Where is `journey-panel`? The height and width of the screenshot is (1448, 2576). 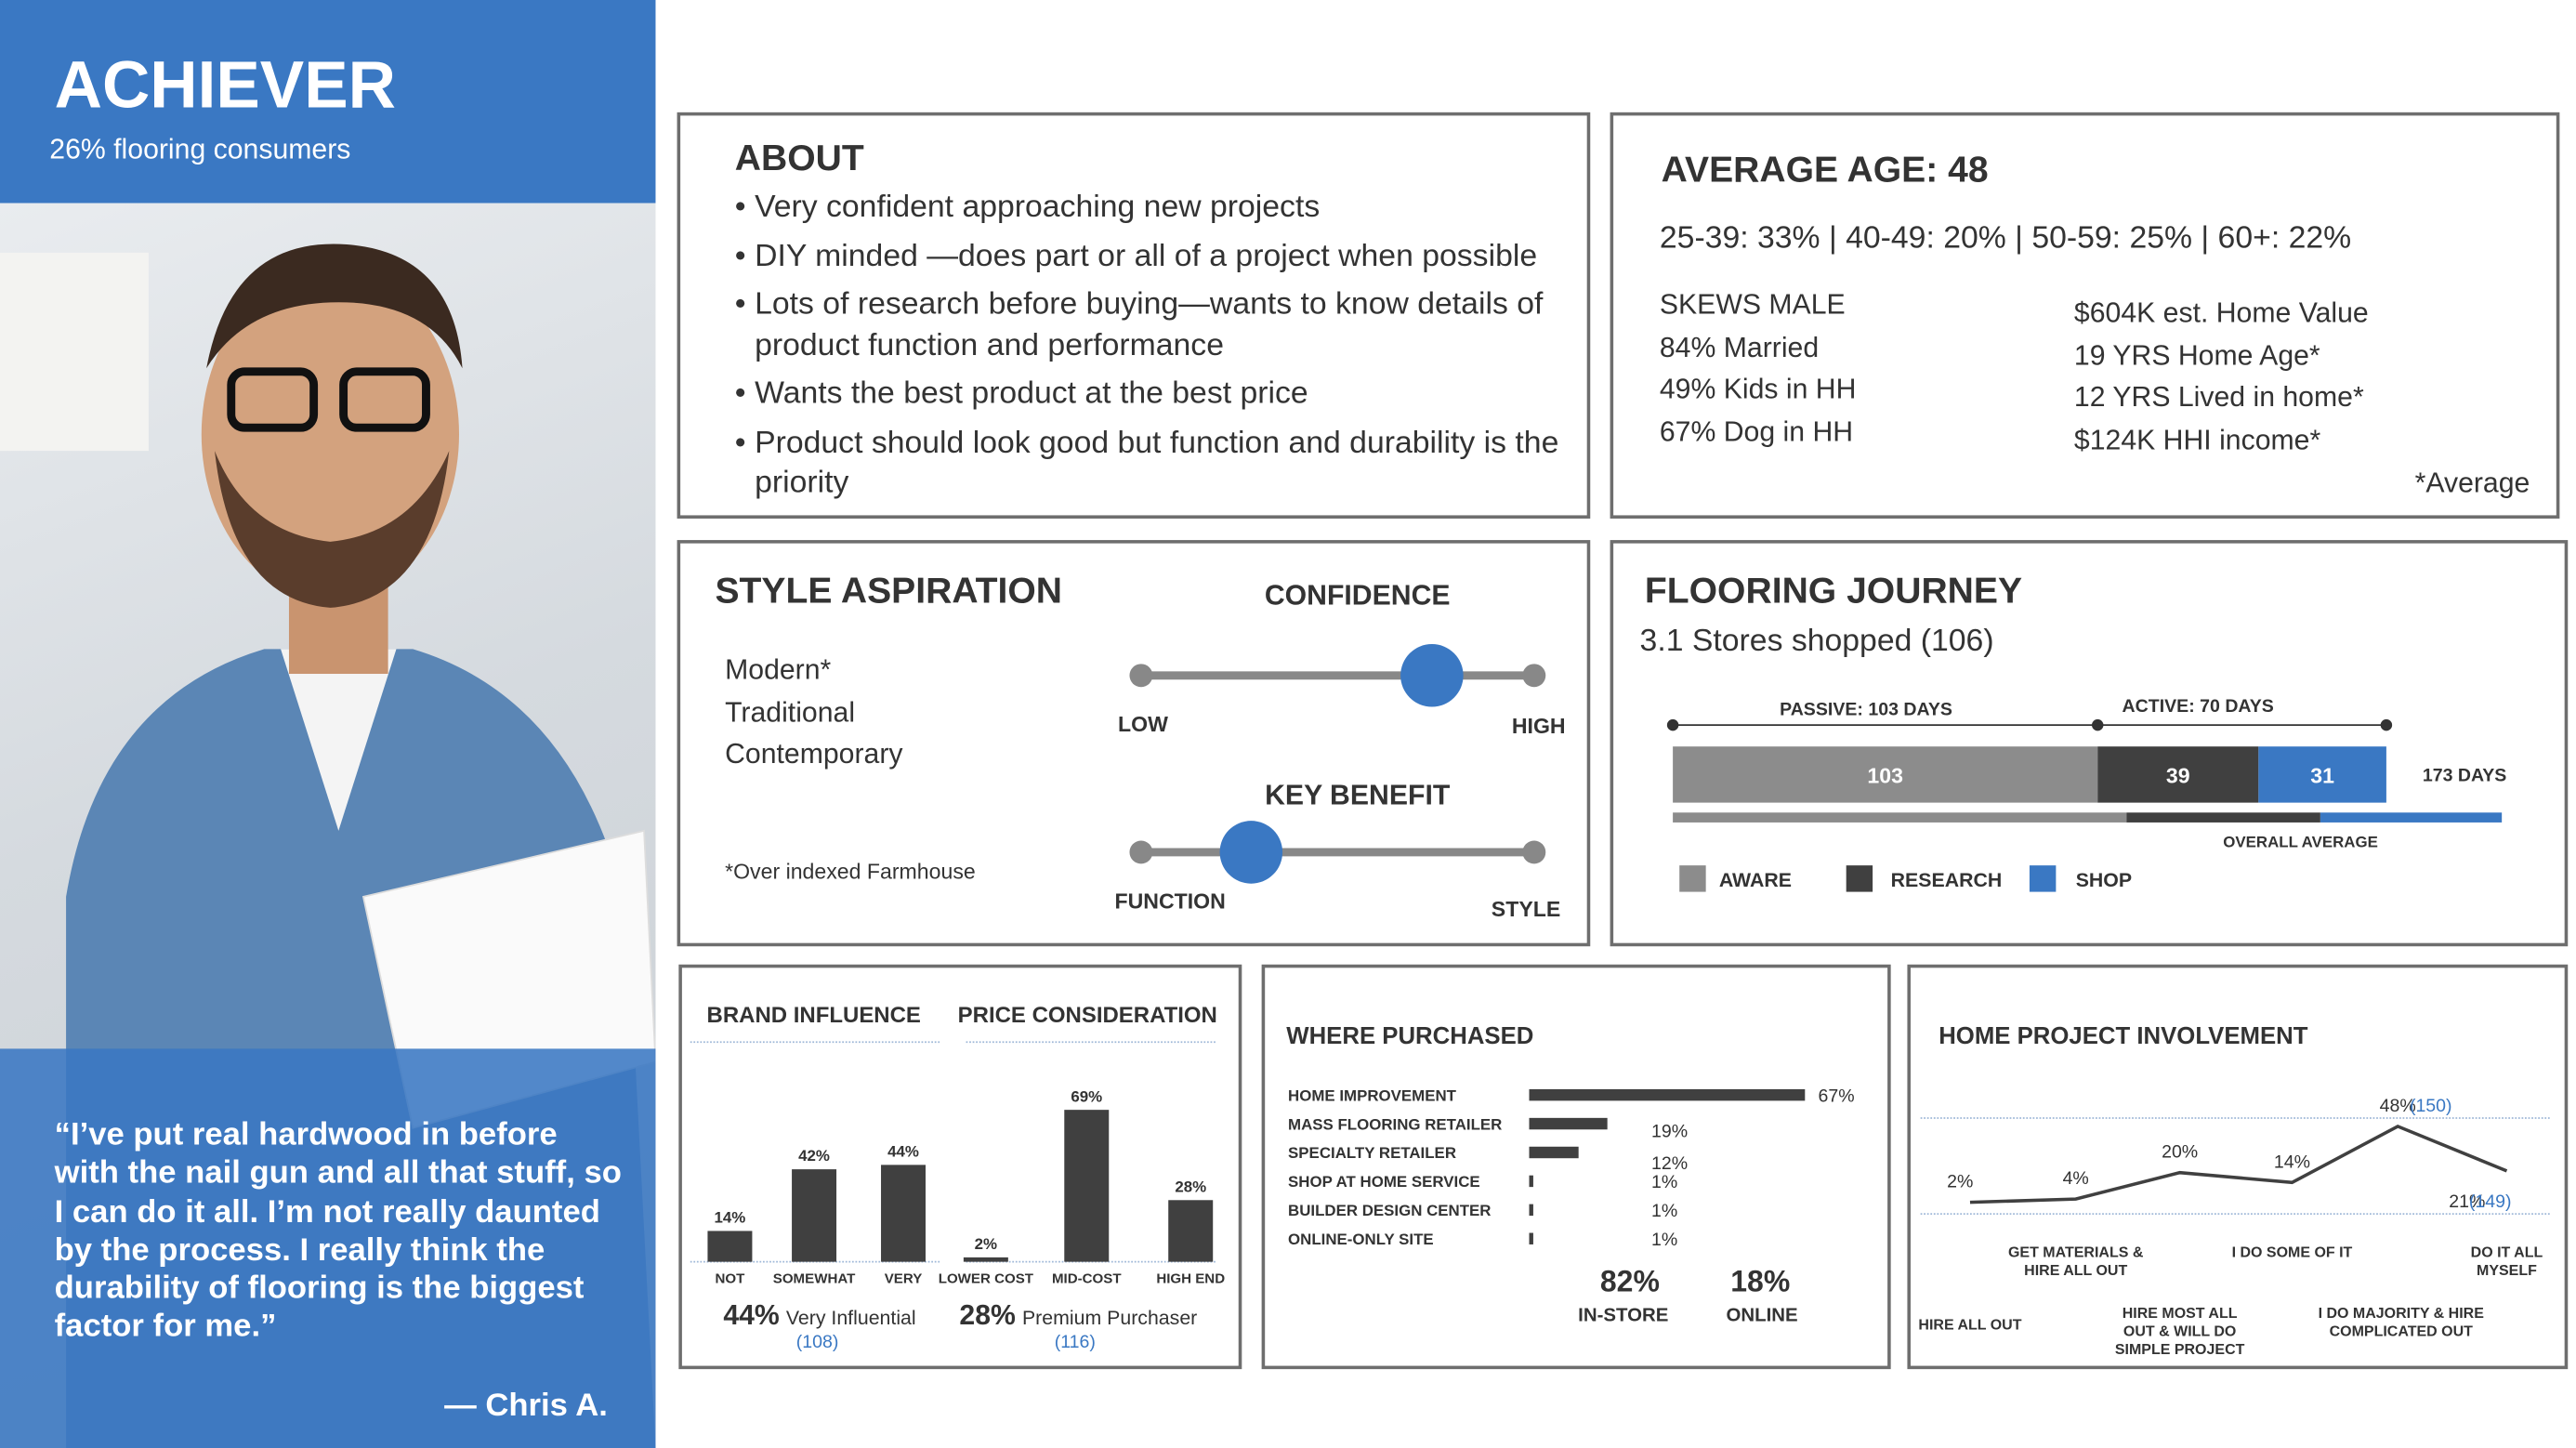
journey-panel is located at coordinates (2089, 743).